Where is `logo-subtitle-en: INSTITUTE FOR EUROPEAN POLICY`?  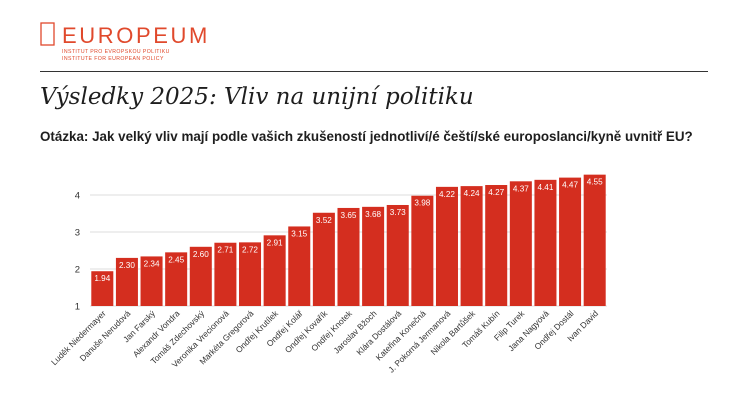
logo-subtitle-en: INSTITUTE FOR EUROPEAN POLICY is located at coordinates (113, 59).